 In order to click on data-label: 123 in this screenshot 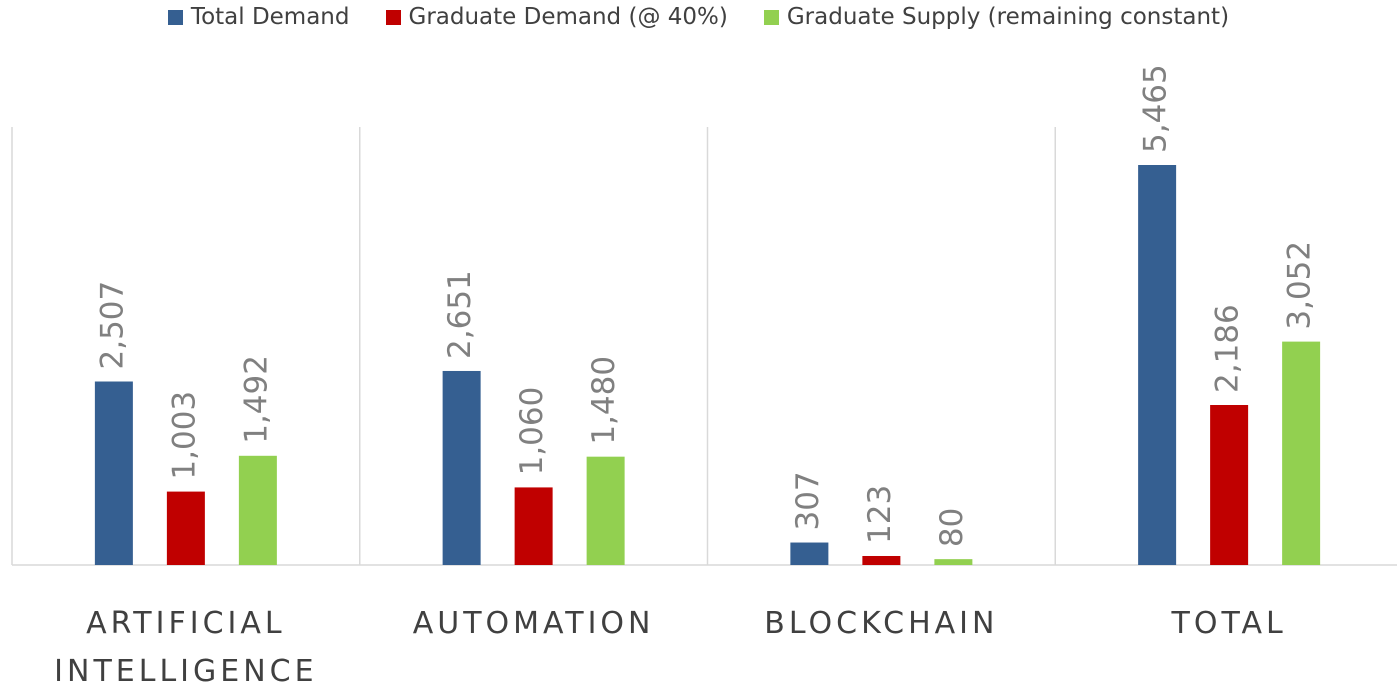, I will do `click(880, 514)`.